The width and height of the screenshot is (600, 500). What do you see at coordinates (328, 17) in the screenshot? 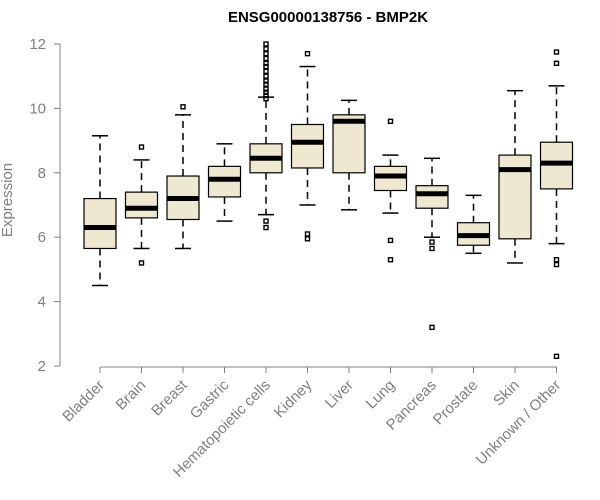
I see `chart-title: ENSG00000138756 - BMP2K` at bounding box center [328, 17].